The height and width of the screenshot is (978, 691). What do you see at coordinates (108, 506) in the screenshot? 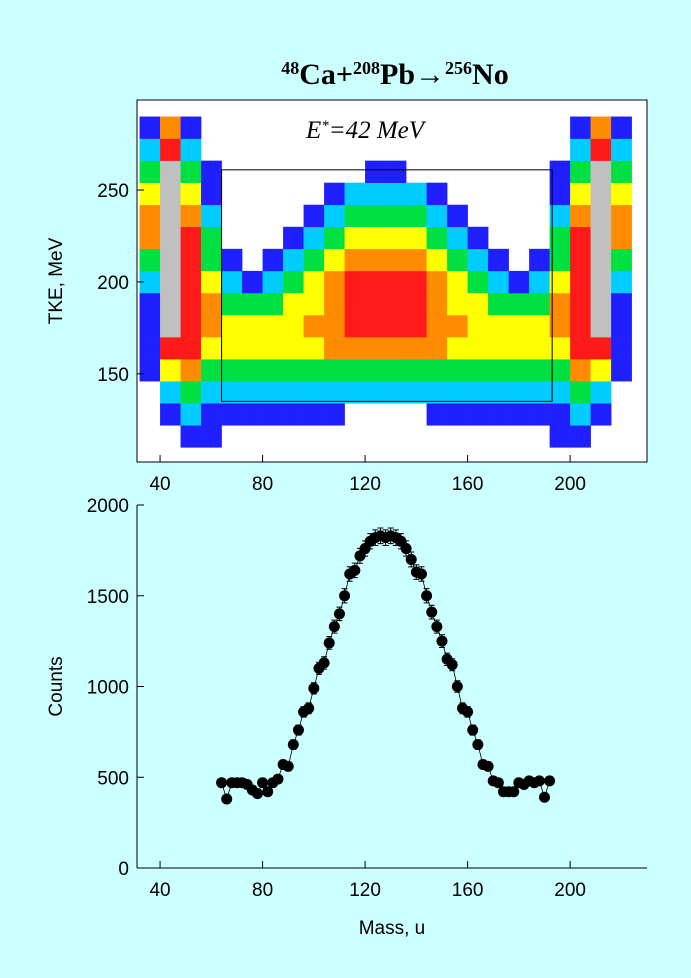
I see `y-tick-label: 2000` at bounding box center [108, 506].